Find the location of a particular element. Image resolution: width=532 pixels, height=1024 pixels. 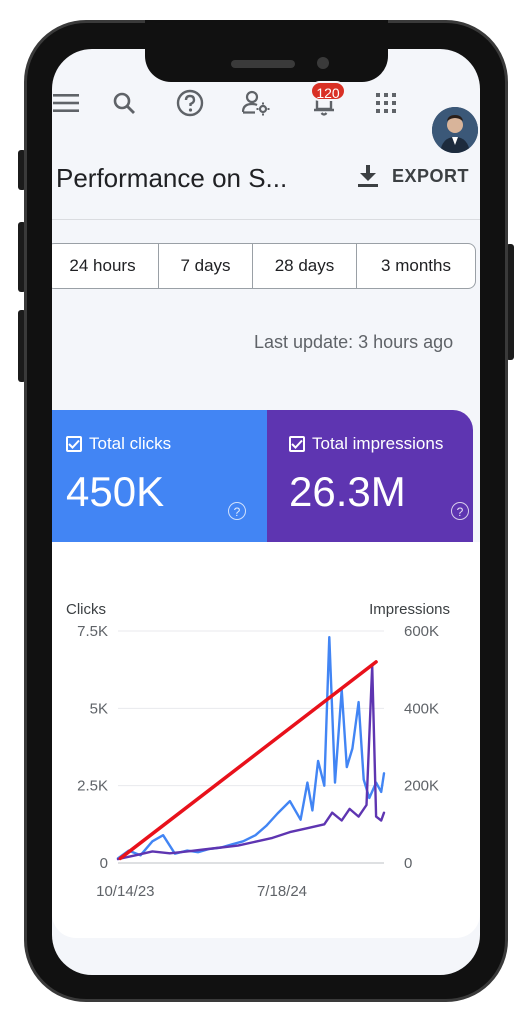

range-28-days: 28 days is located at coordinates (305, 266).